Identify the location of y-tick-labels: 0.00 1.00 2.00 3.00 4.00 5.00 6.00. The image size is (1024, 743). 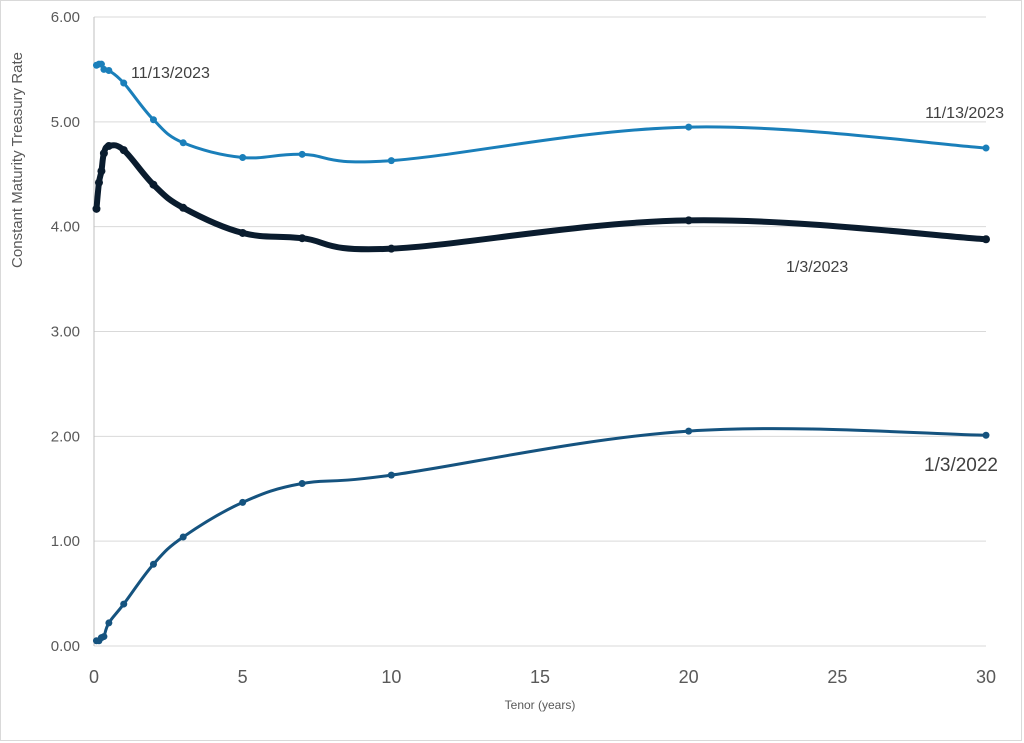
(65, 332).